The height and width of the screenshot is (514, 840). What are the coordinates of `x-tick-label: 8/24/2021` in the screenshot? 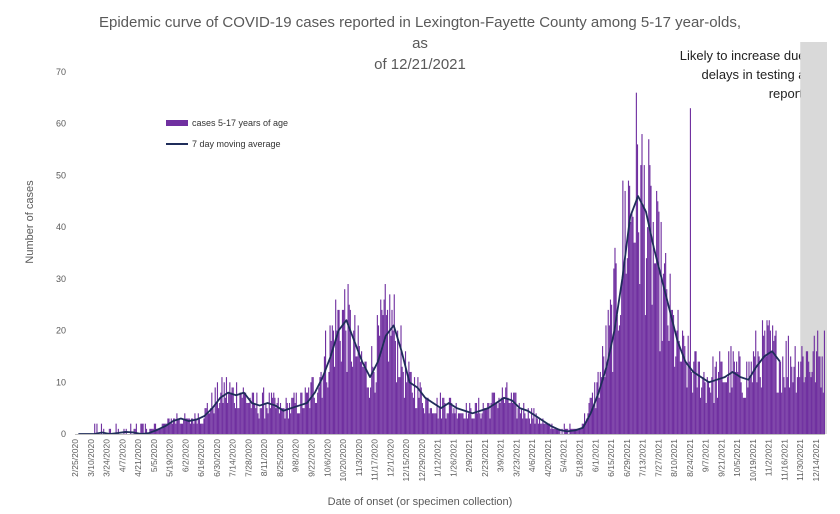 It's located at (690, 458).